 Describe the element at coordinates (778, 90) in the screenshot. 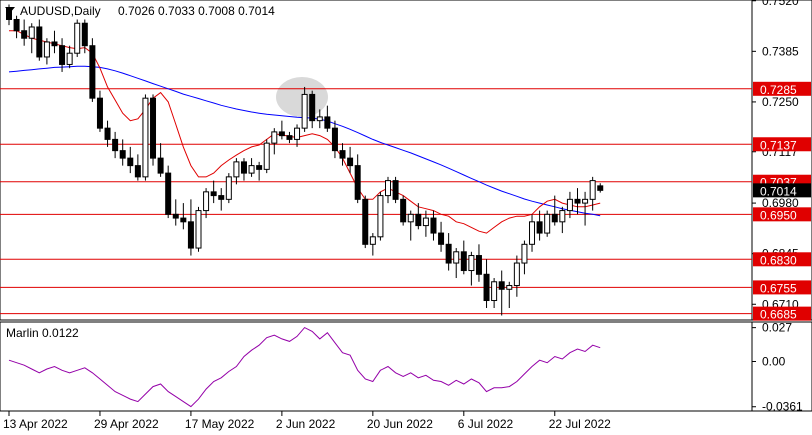

I see `level-tag: 0.7285` at that location.